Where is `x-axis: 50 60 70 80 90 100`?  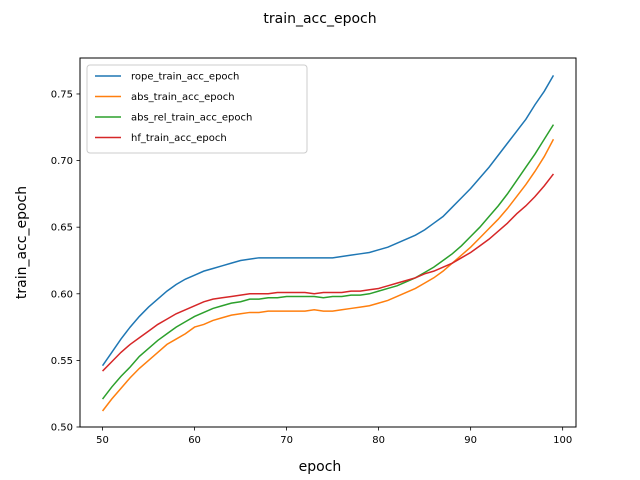
x-axis: 50 60 70 80 90 100 is located at coordinates (334, 436).